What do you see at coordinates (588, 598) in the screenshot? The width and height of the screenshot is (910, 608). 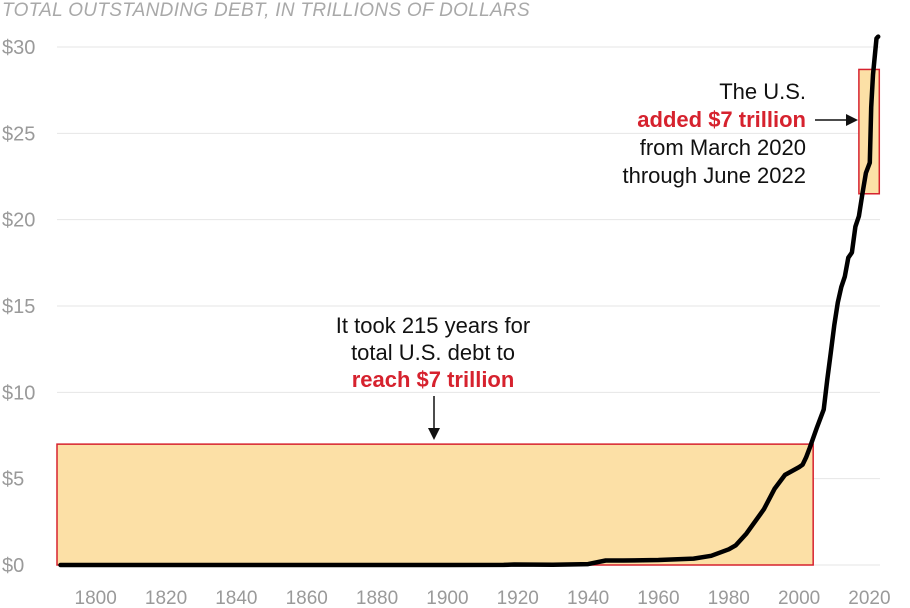 I see `x-tick-label: 1940` at bounding box center [588, 598].